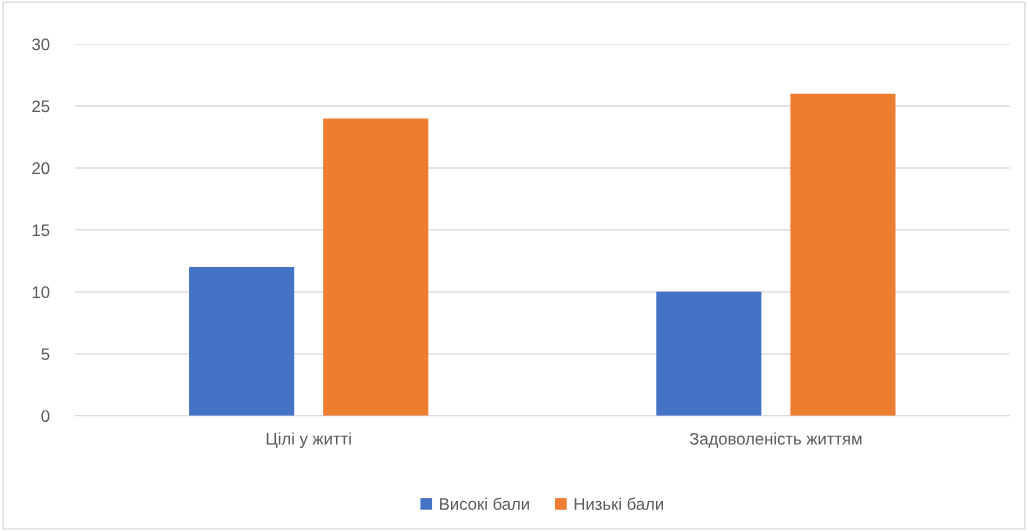 The height and width of the screenshot is (531, 1028). I want to click on y-tick-label: 10, so click(41, 292).